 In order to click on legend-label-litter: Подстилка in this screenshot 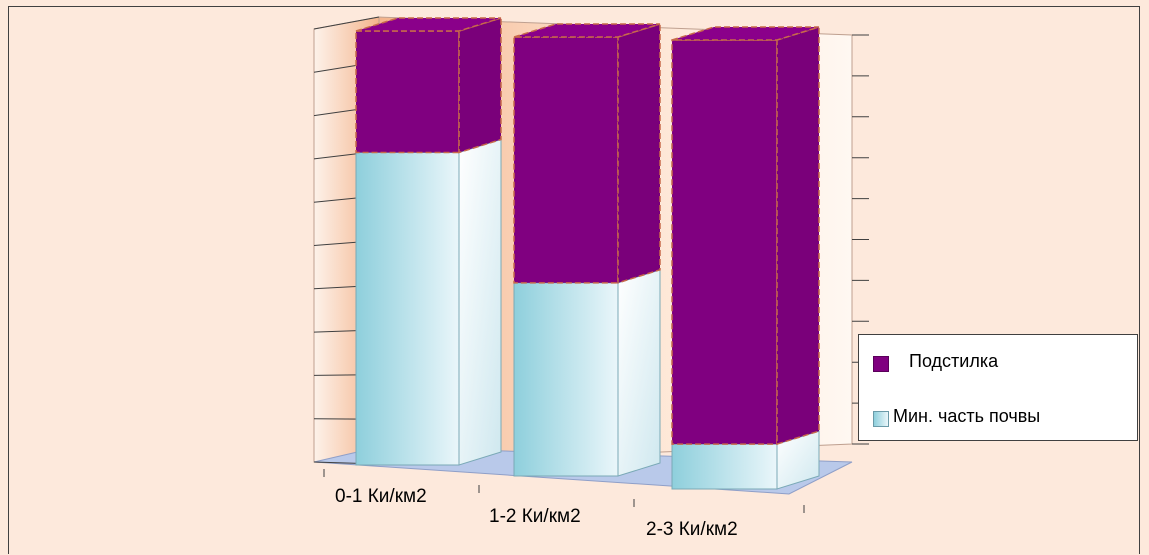, I will do `click(954, 361)`.